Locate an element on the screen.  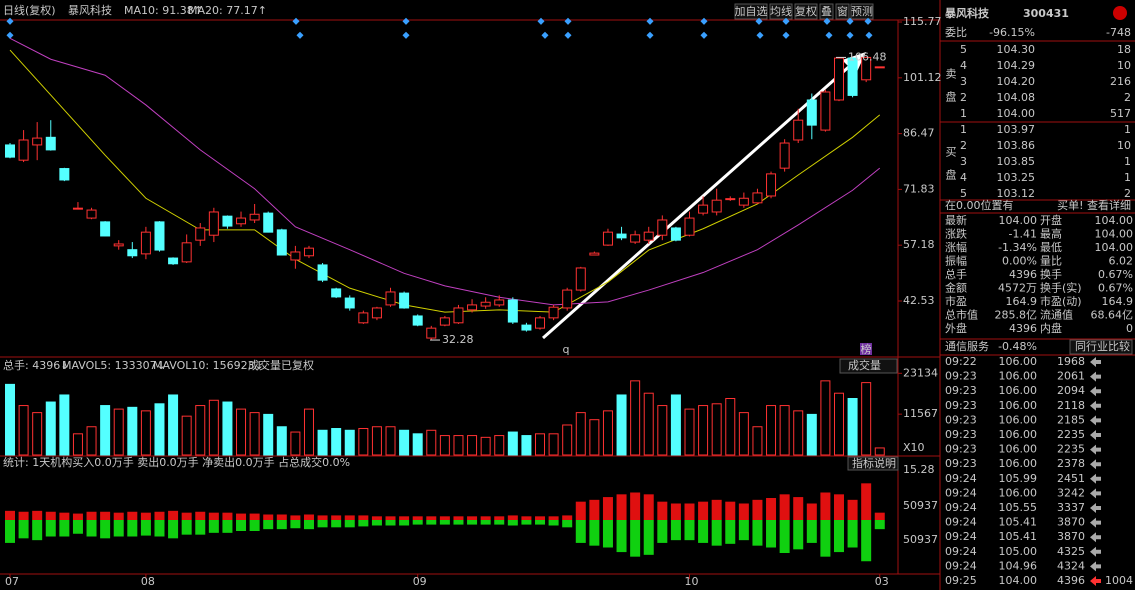
status-link: 买单! 查看详细 is located at coordinates (1094, 205).